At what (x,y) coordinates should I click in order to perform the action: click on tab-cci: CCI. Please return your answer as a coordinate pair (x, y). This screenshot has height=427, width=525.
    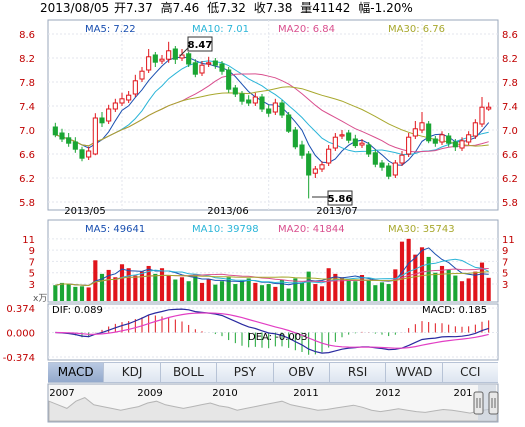
    Looking at the image, I should click on (470, 372).